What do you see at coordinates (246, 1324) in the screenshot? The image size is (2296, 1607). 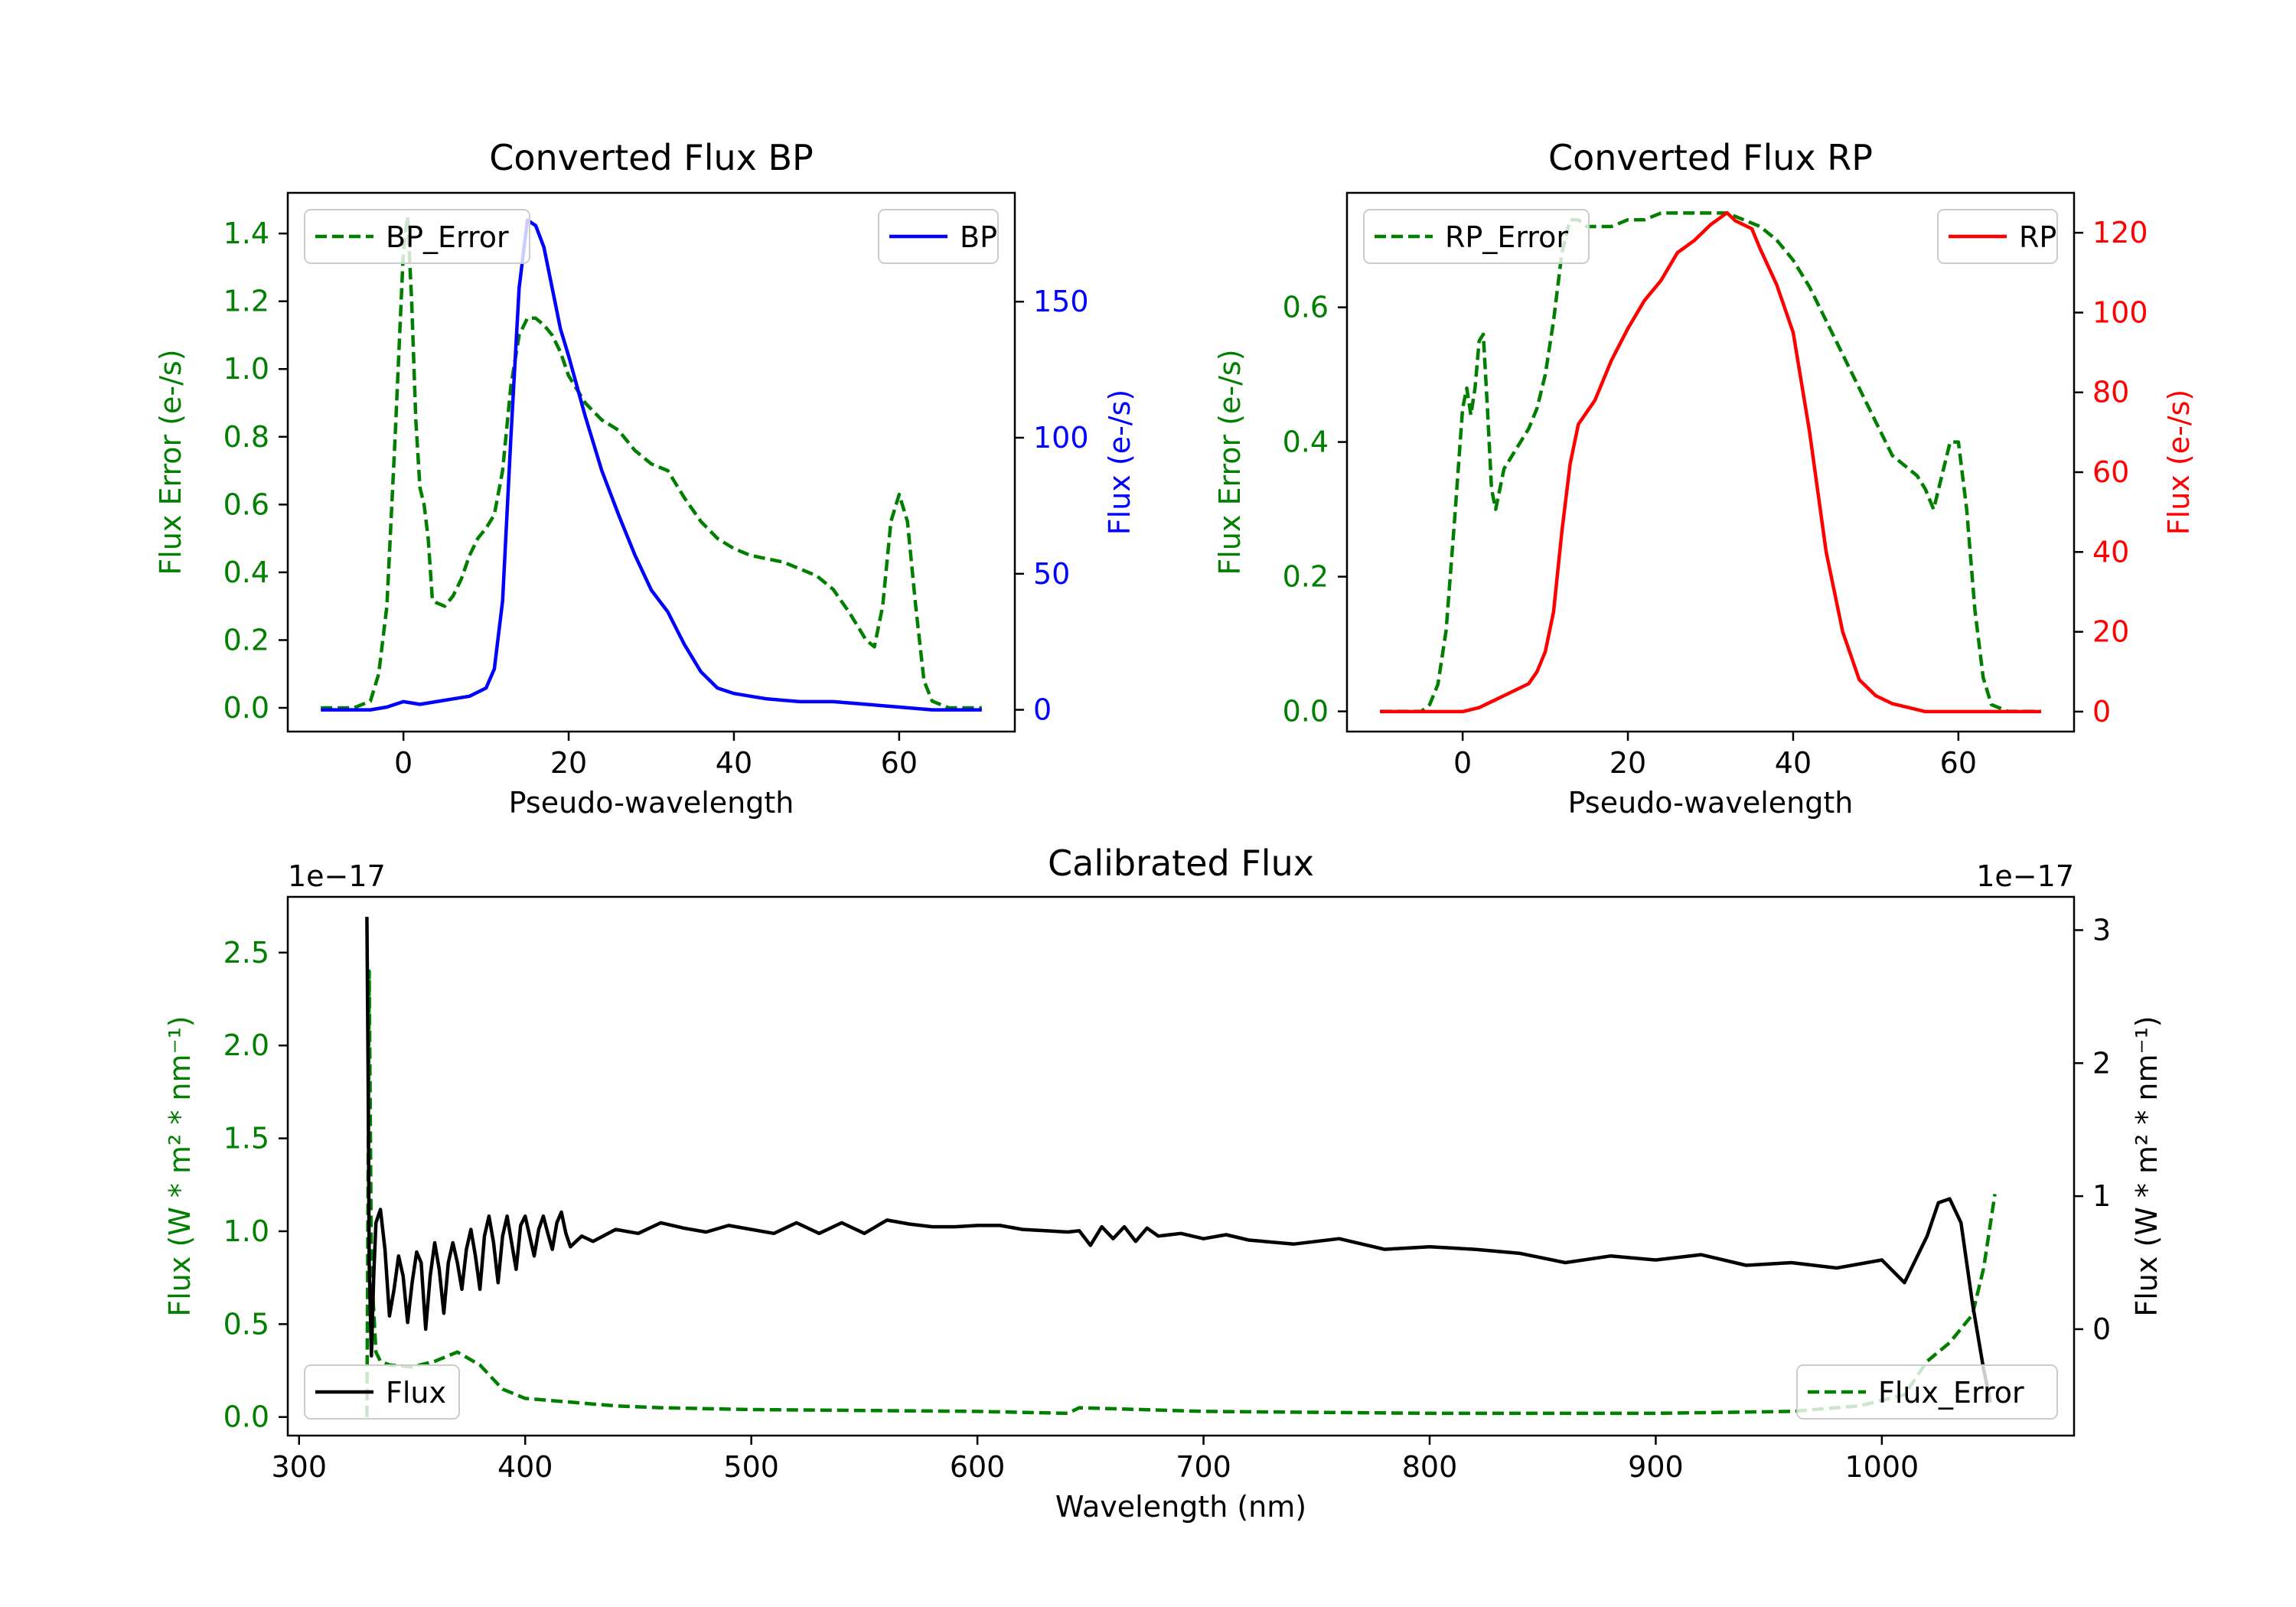 I see `y-left-tick-label: 0.5` at bounding box center [246, 1324].